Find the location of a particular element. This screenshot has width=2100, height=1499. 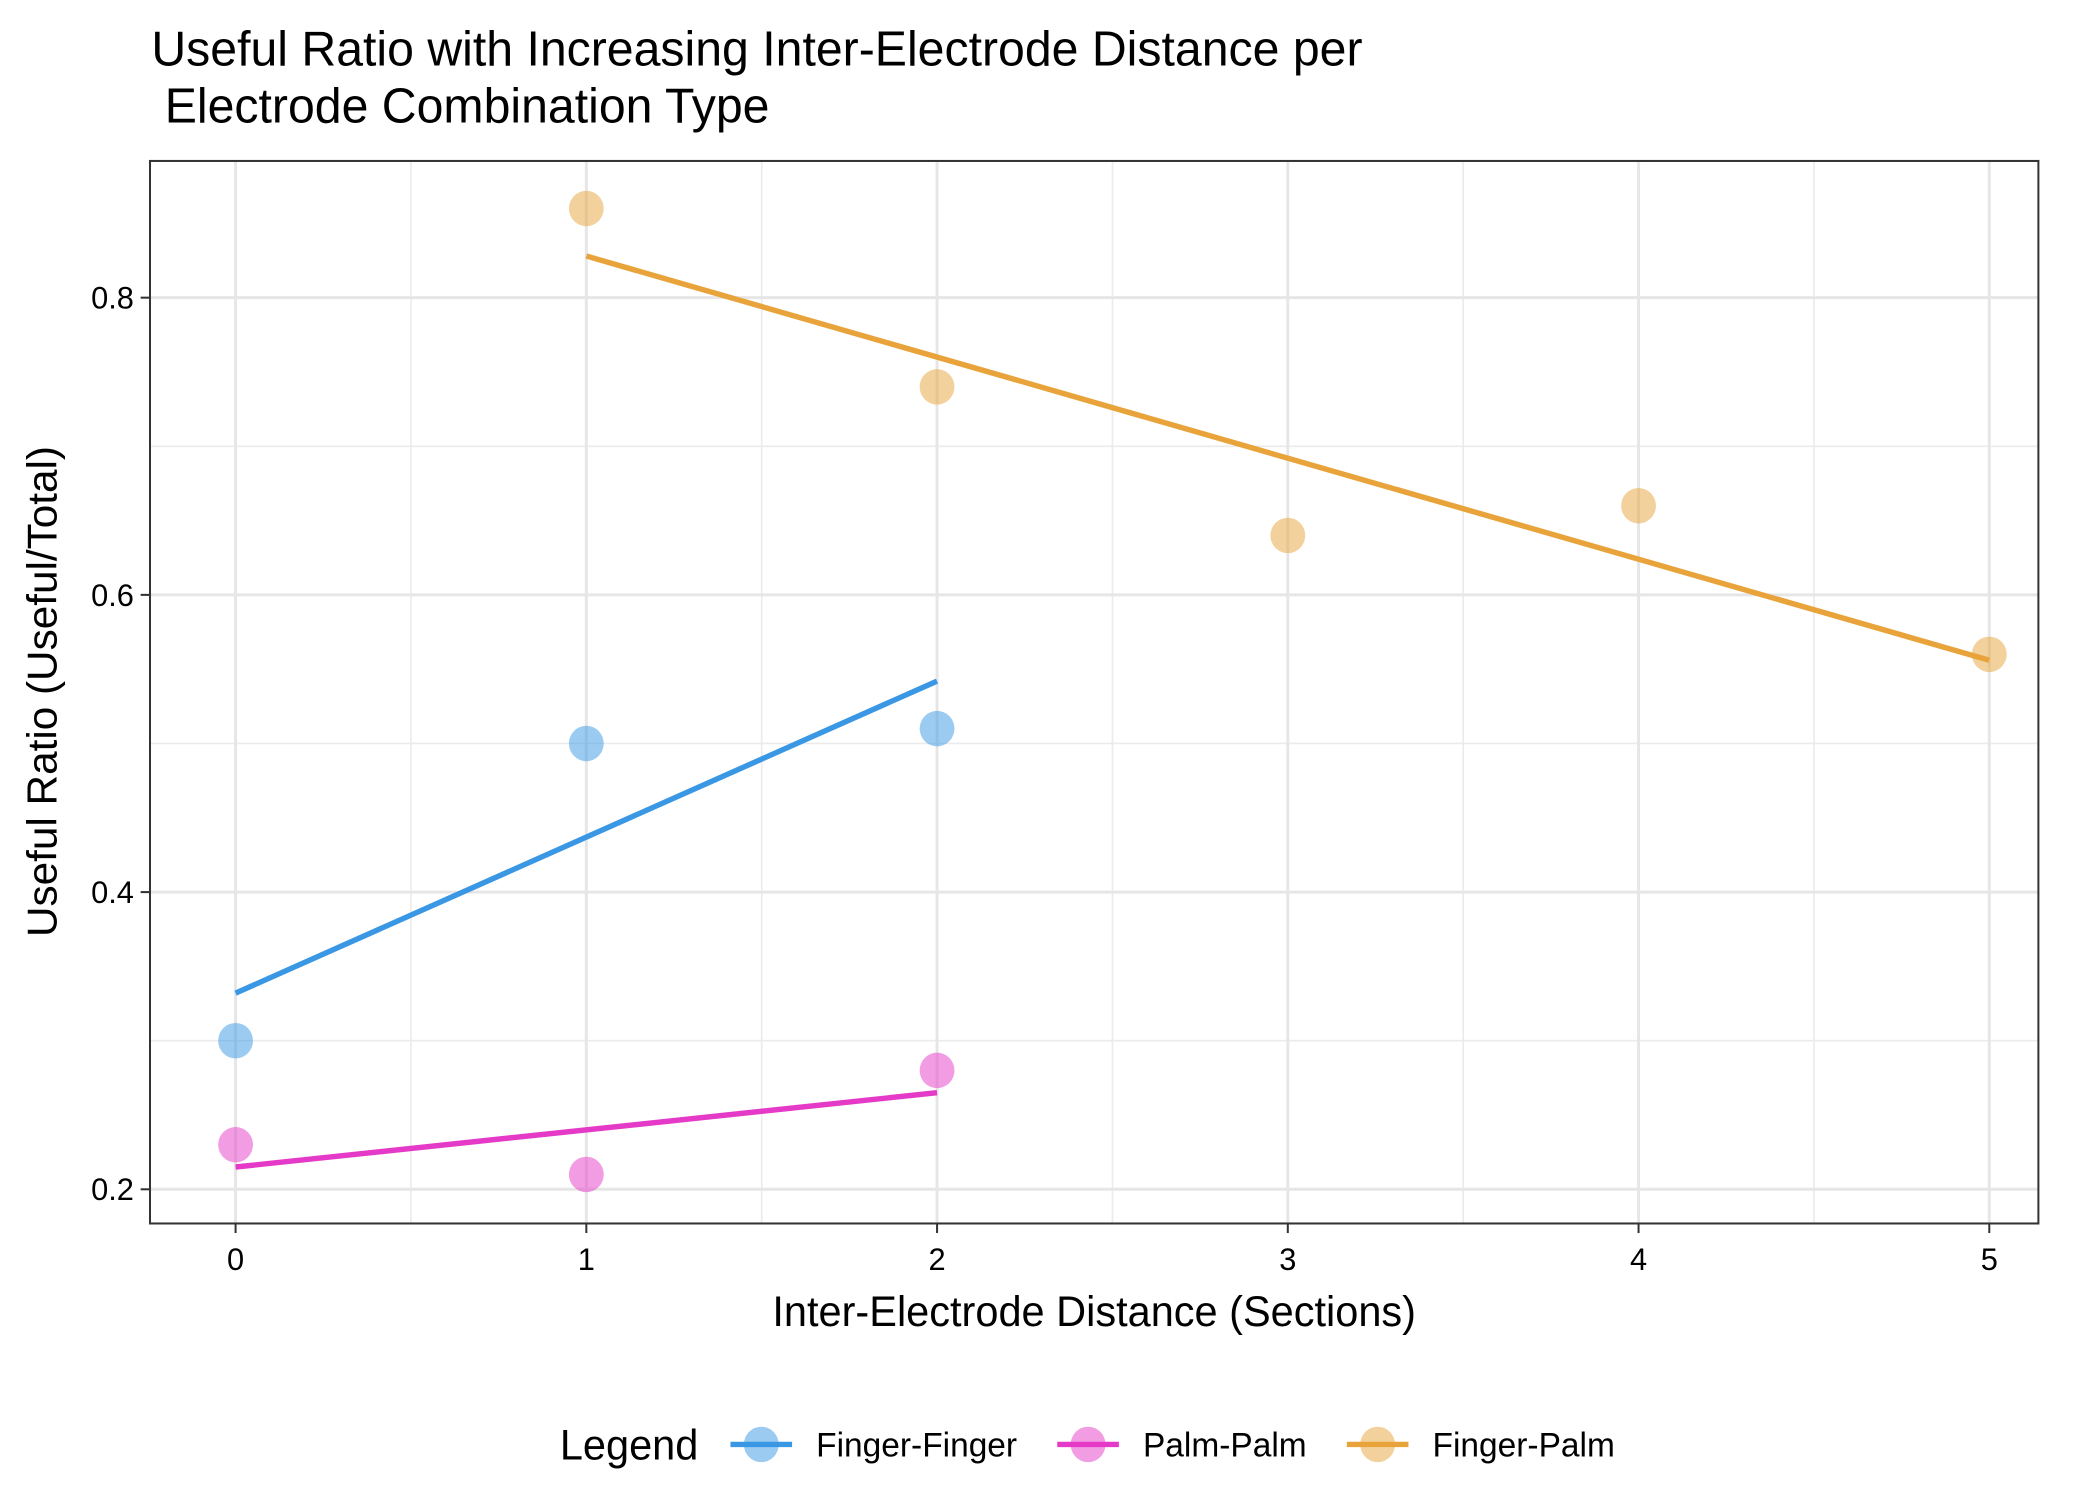

legend-title: Legend is located at coordinates (629, 1444).